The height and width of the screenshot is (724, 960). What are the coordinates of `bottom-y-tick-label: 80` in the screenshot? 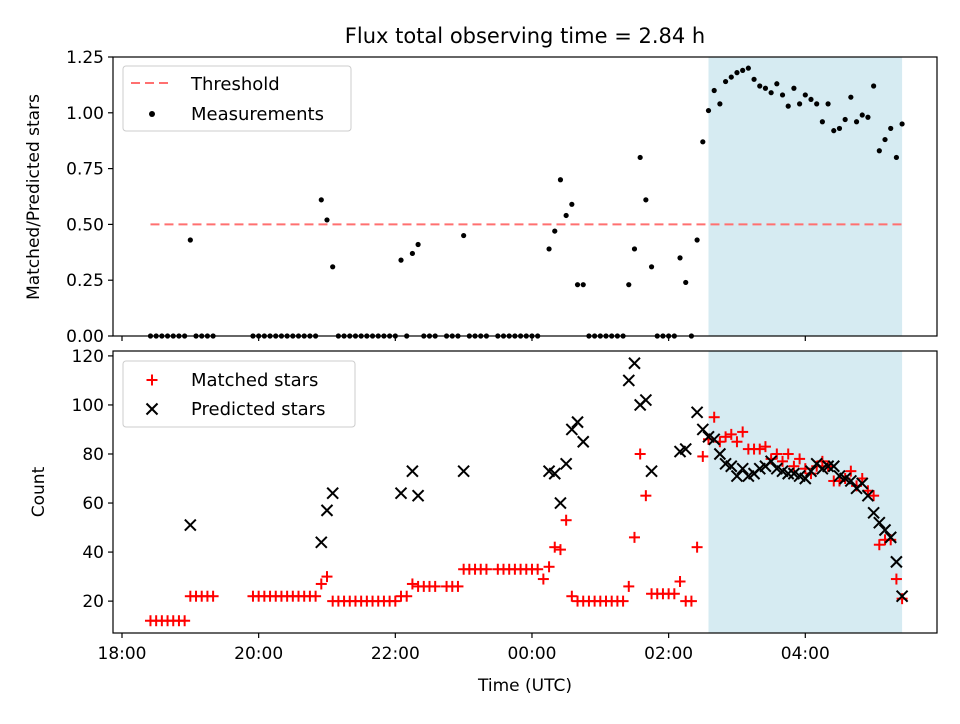 It's located at (93, 455).